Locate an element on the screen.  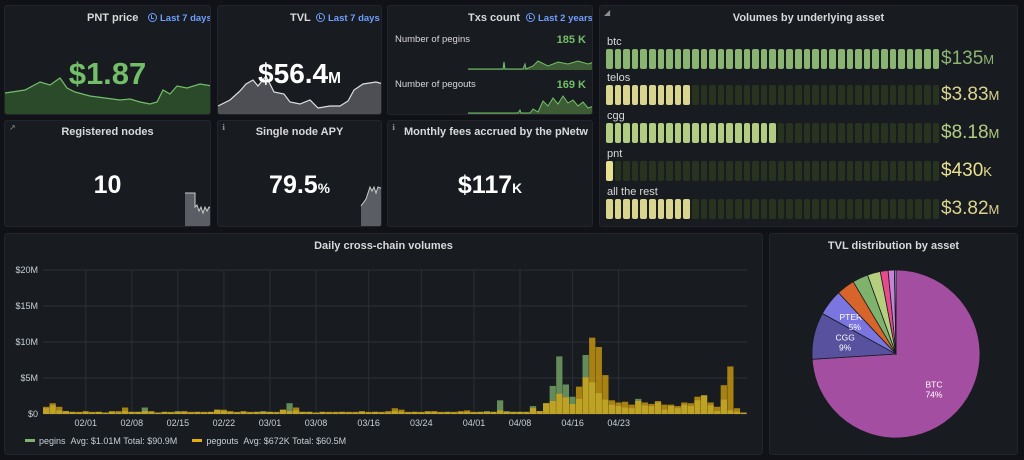
legend-pegins: pegins Avg: $1.01M Total: $90.9M is located at coordinates (101, 441).